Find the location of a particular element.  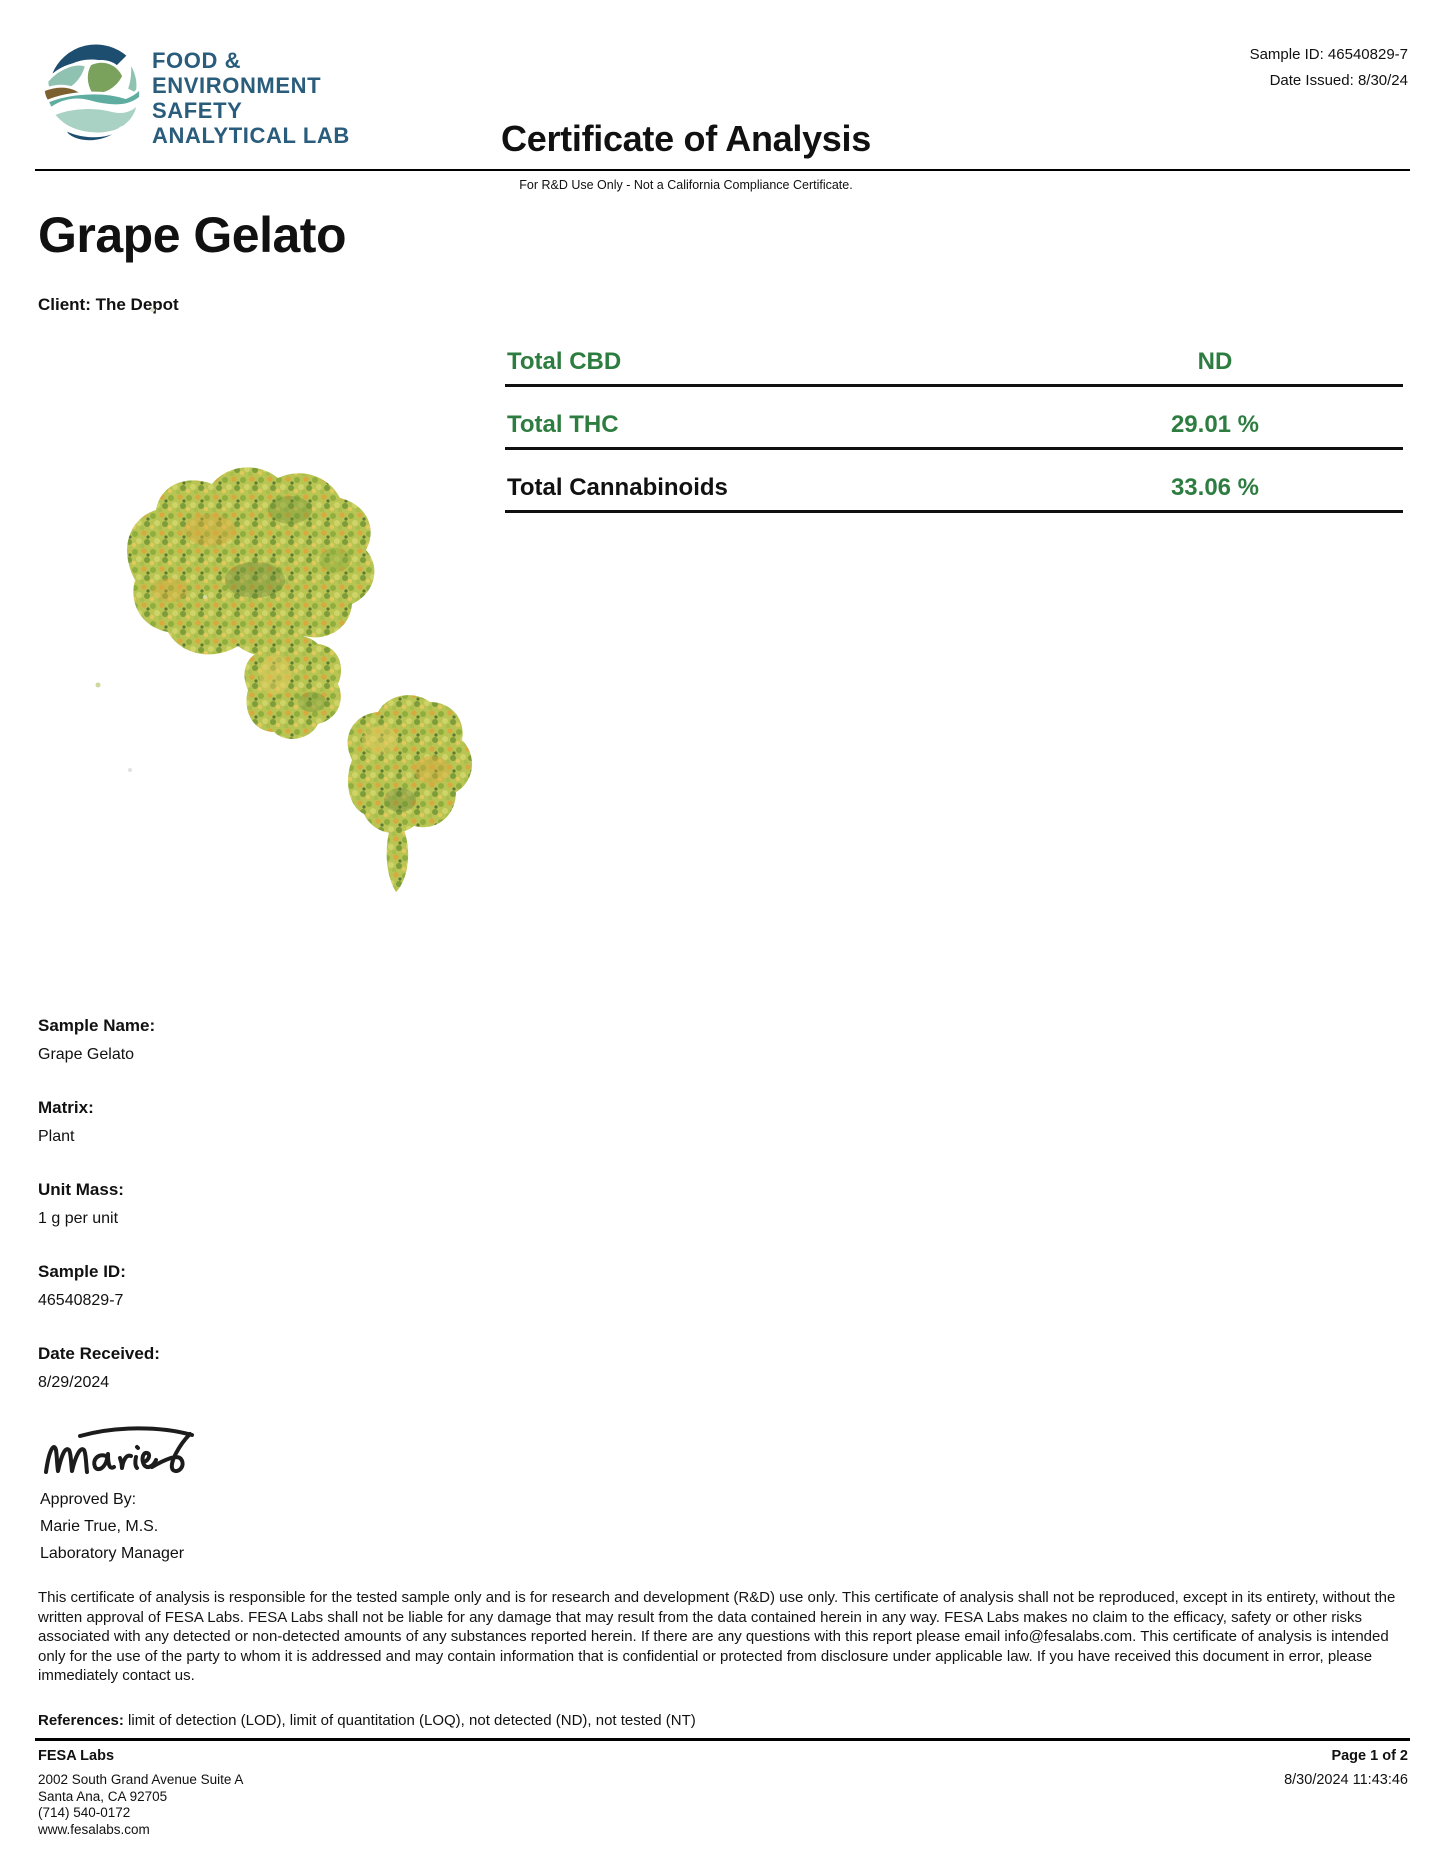

footer-address-line: www.fesalabs.com is located at coordinates (94, 1829).